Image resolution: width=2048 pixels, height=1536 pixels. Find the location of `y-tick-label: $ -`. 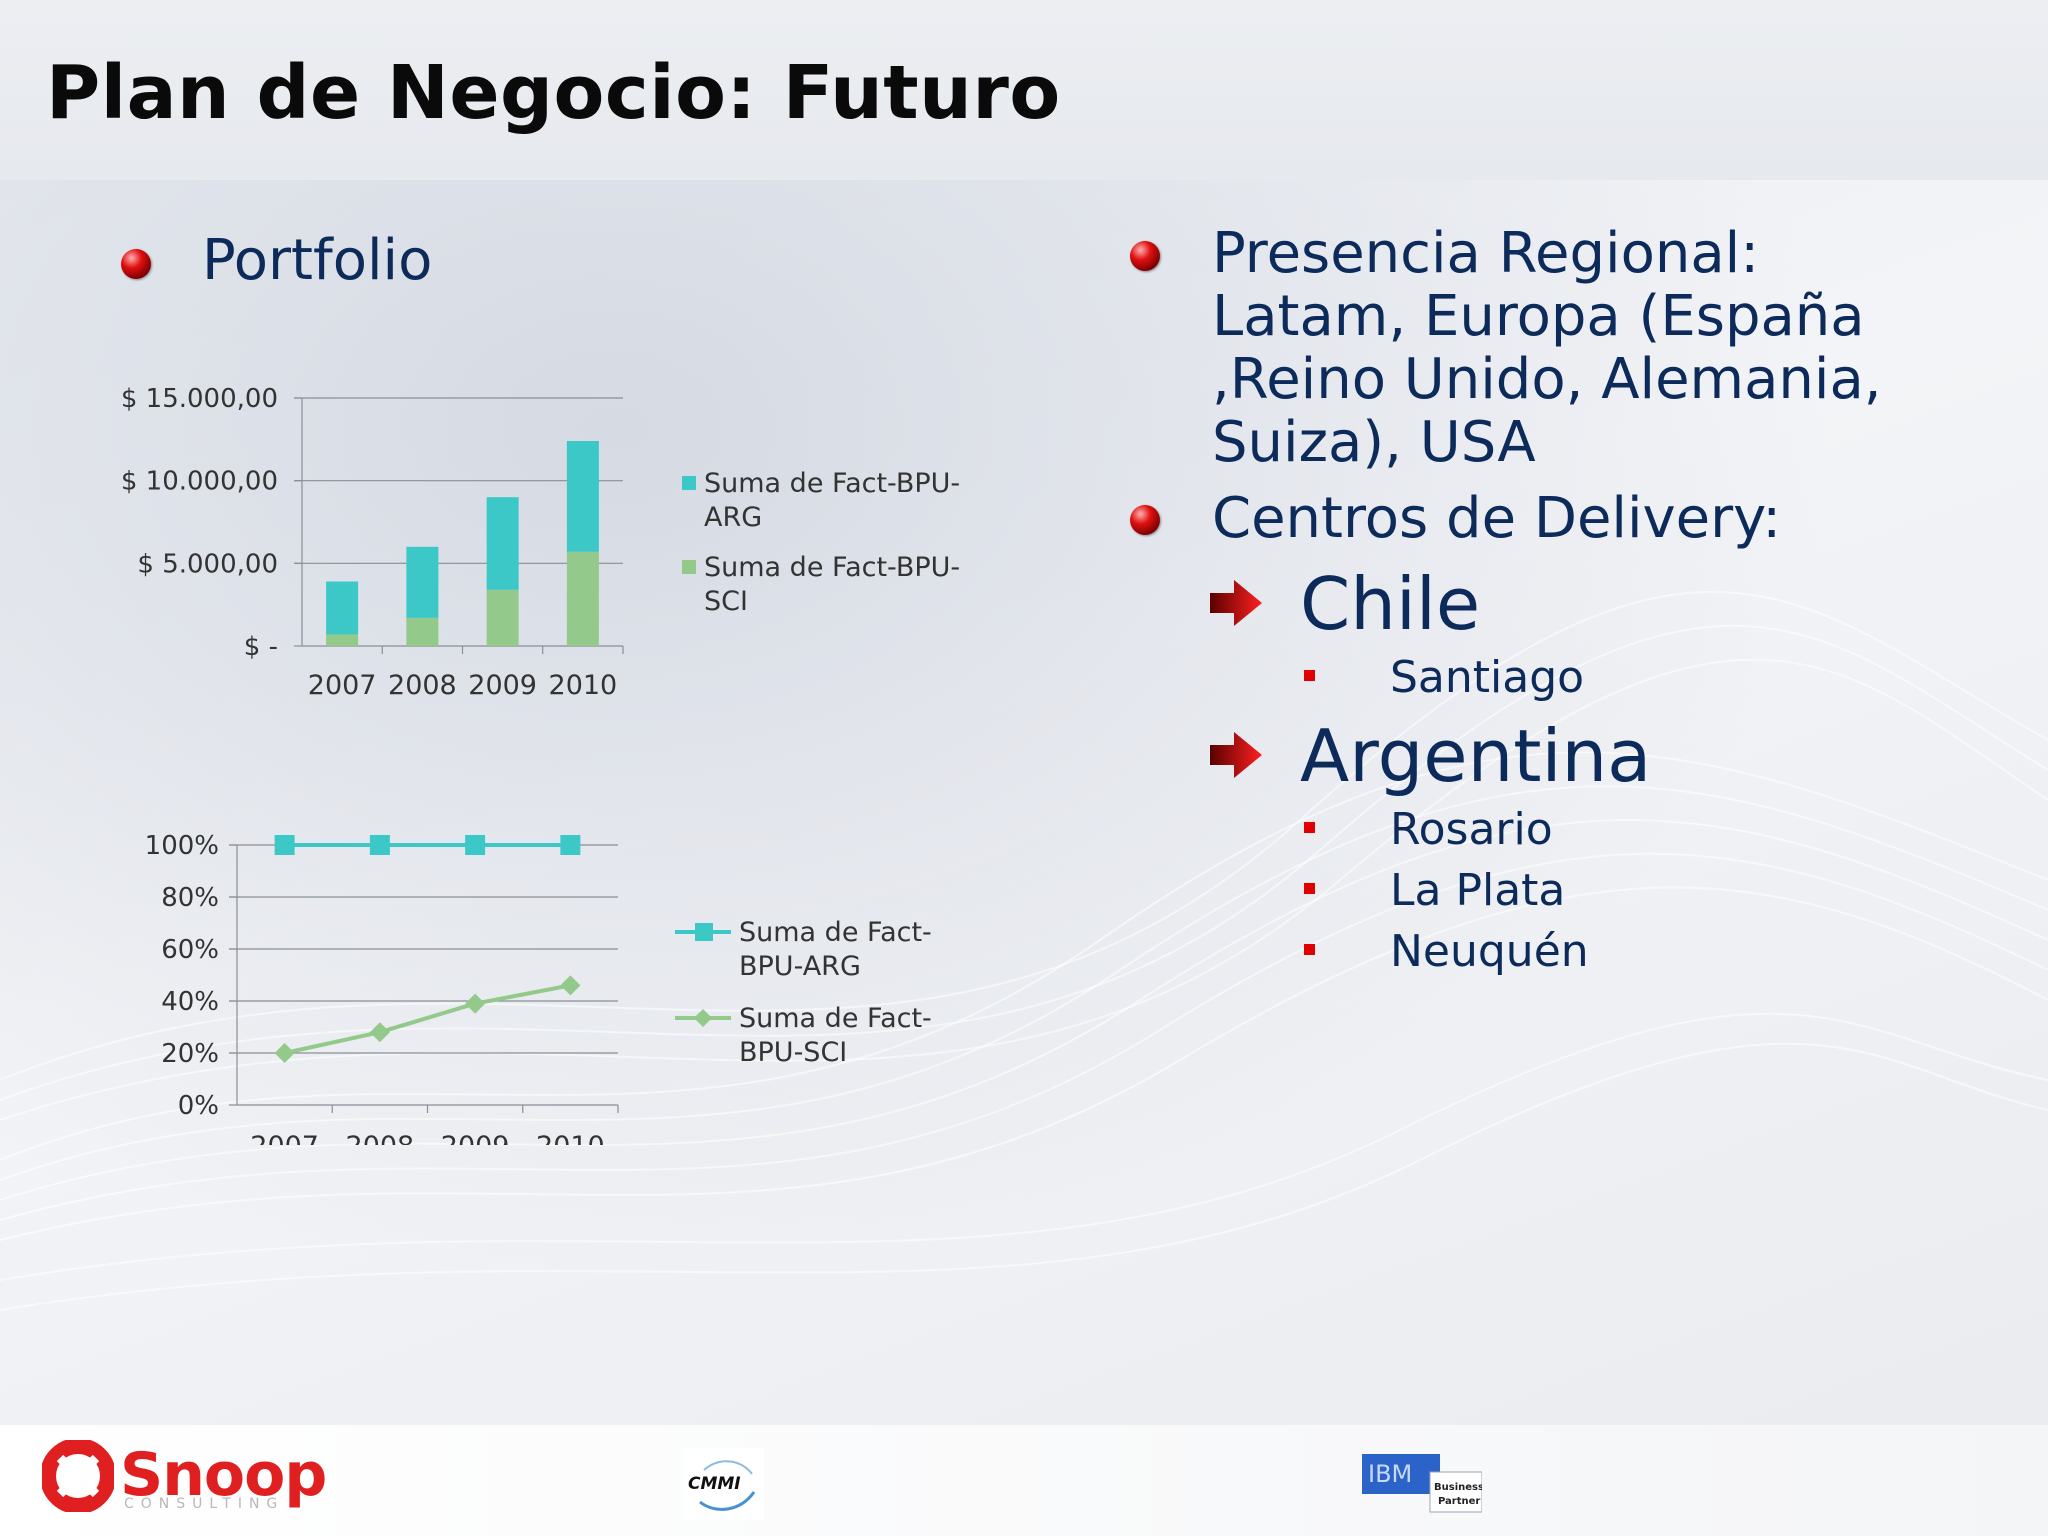

y-tick-label: $ - is located at coordinates (261, 647).